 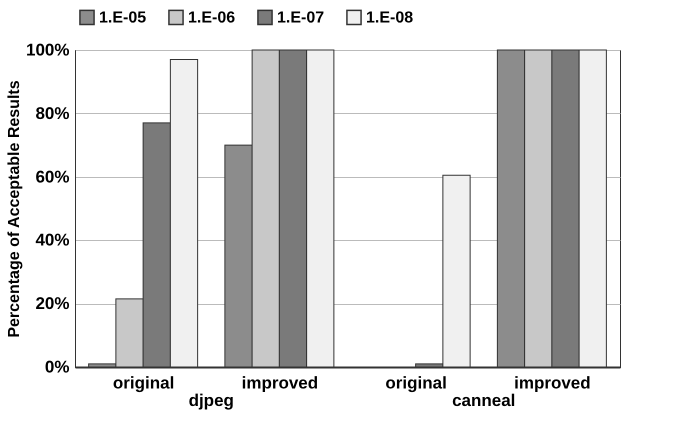 I want to click on y-tick-label: 100%, so click(x=48, y=50).